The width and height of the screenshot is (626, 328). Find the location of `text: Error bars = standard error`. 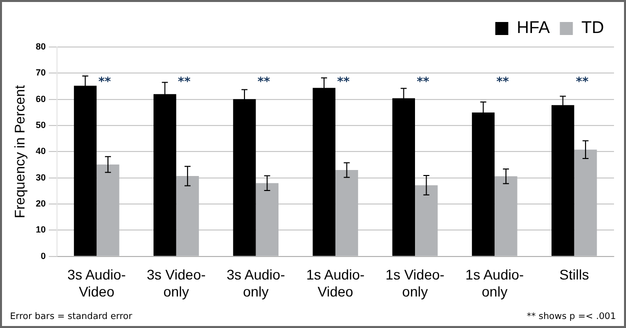

text: Error bars = standard error is located at coordinates (71, 317).